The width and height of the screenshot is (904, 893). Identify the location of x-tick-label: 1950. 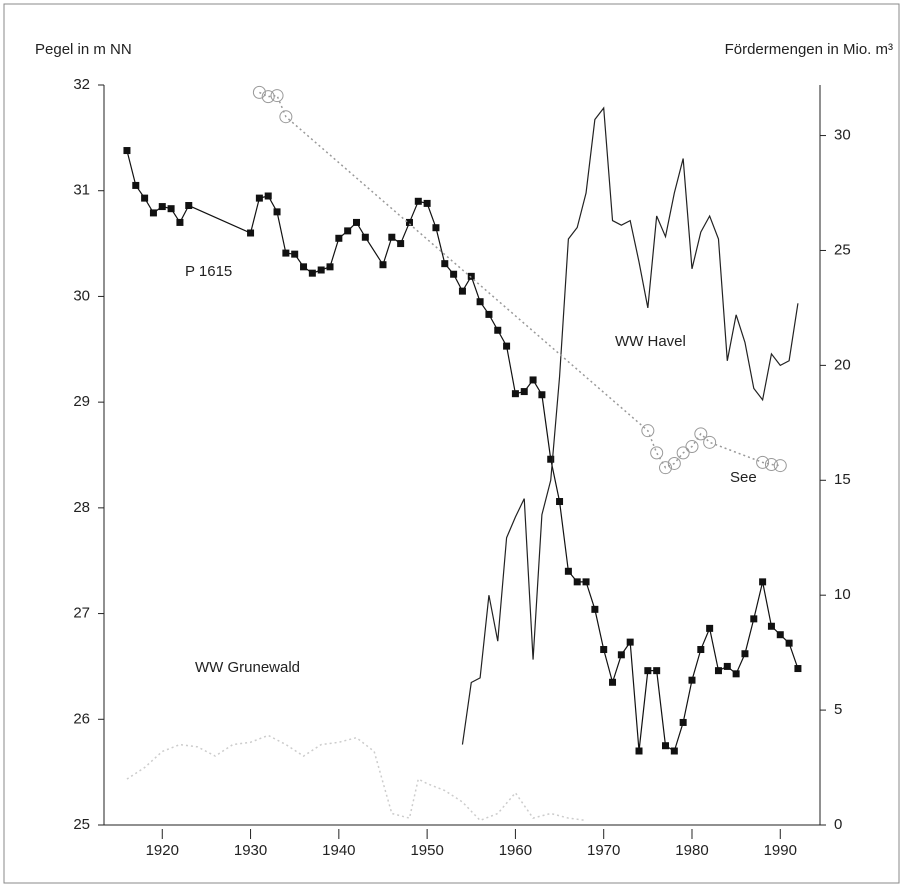
(426, 850).